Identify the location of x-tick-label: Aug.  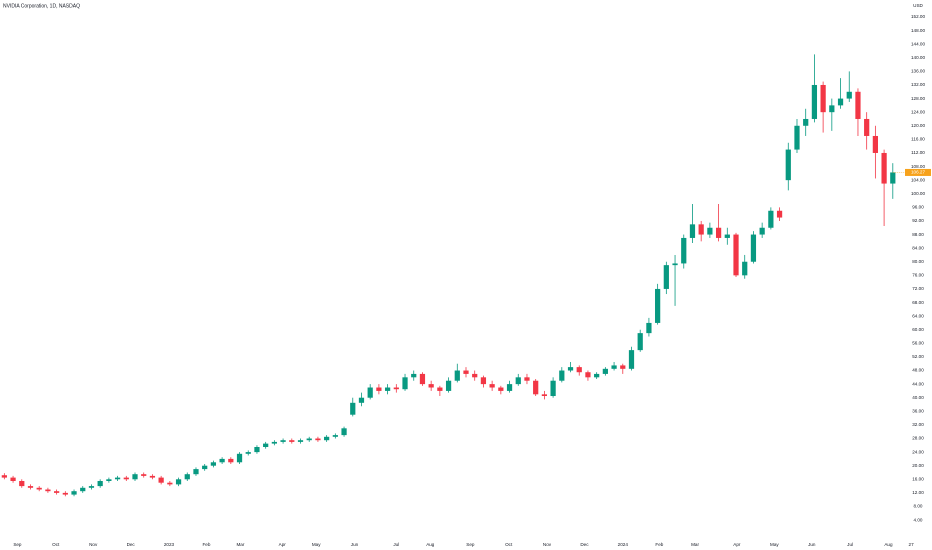
(888, 544).